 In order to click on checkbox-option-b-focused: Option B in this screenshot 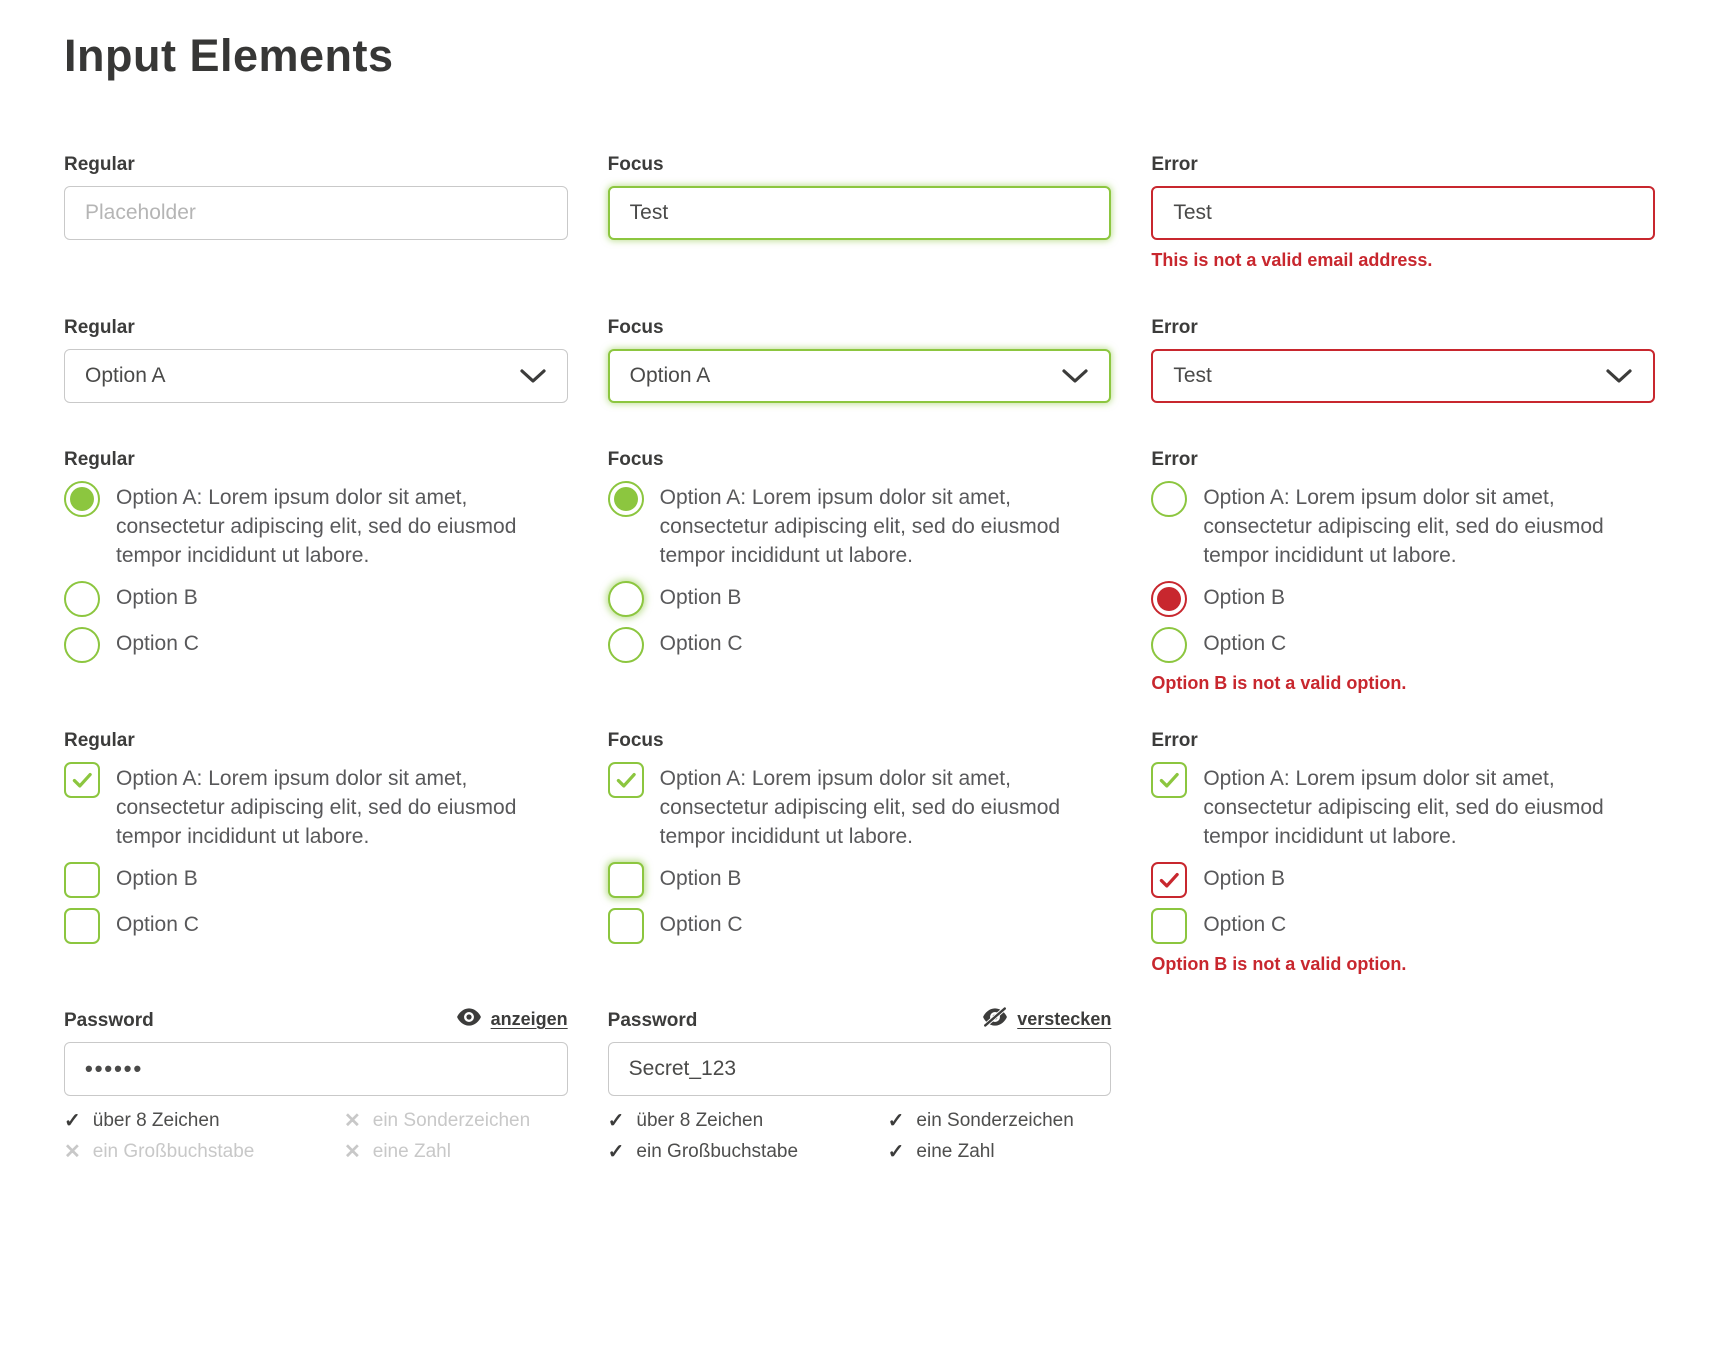, I will do `click(859, 879)`.